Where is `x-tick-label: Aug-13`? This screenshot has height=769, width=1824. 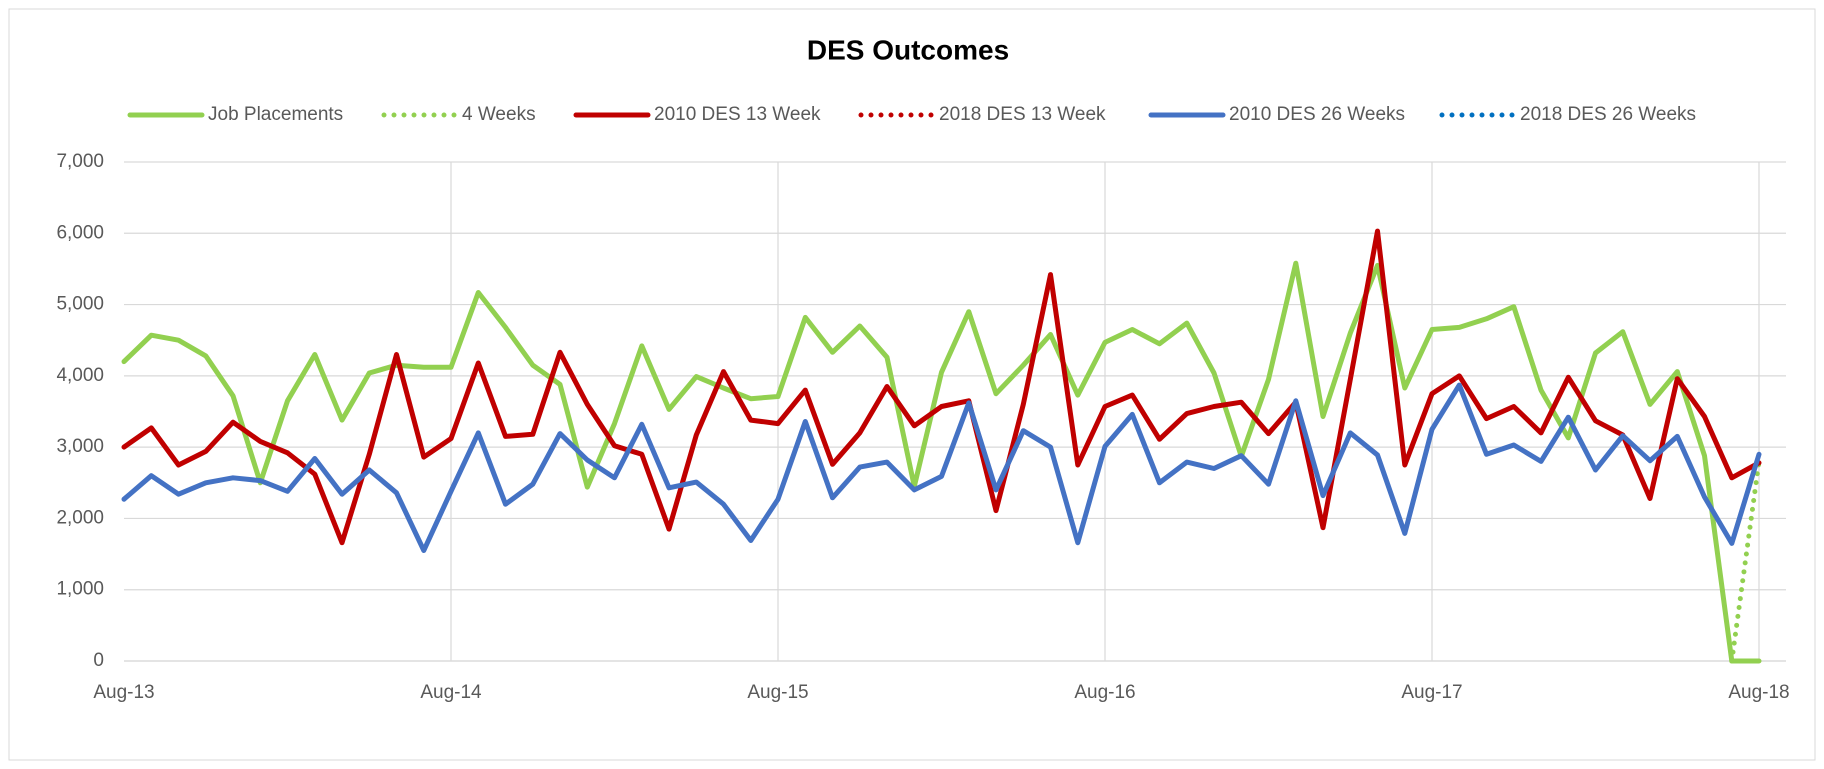
x-tick-label: Aug-13 is located at coordinates (123, 692).